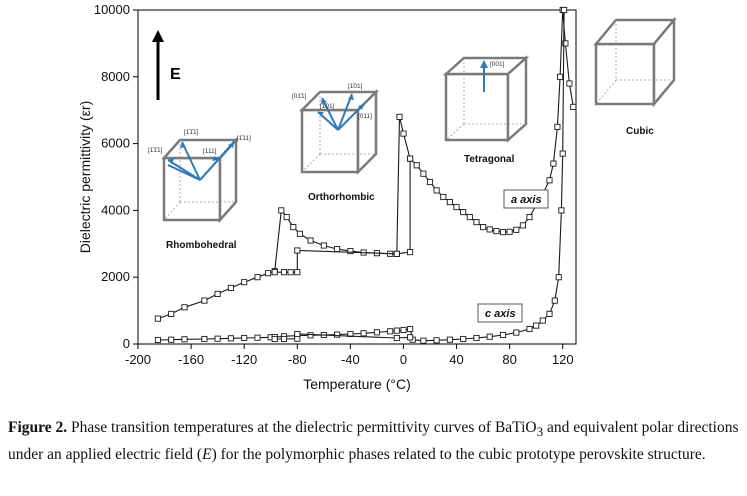 This screenshot has height=496, width=747. What do you see at coordinates (210, 151) in the screenshot?
I see `rhombo-dir-3: [111]` at bounding box center [210, 151].